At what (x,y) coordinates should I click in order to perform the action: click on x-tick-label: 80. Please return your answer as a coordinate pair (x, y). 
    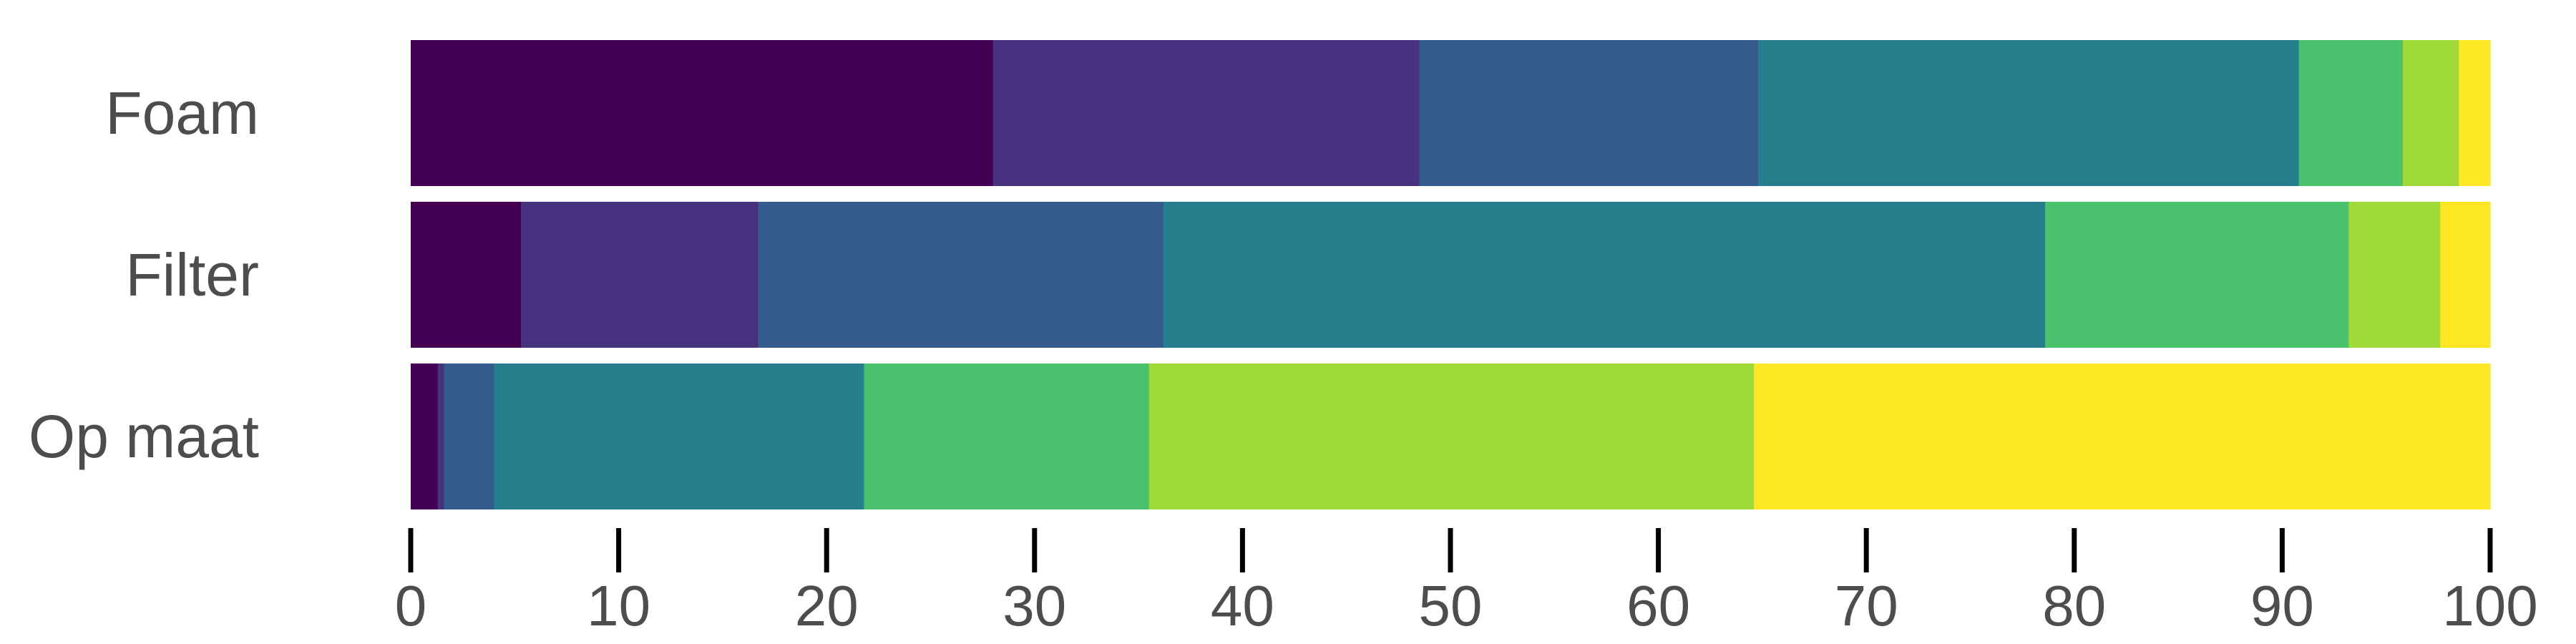
    Looking at the image, I should click on (2074, 606).